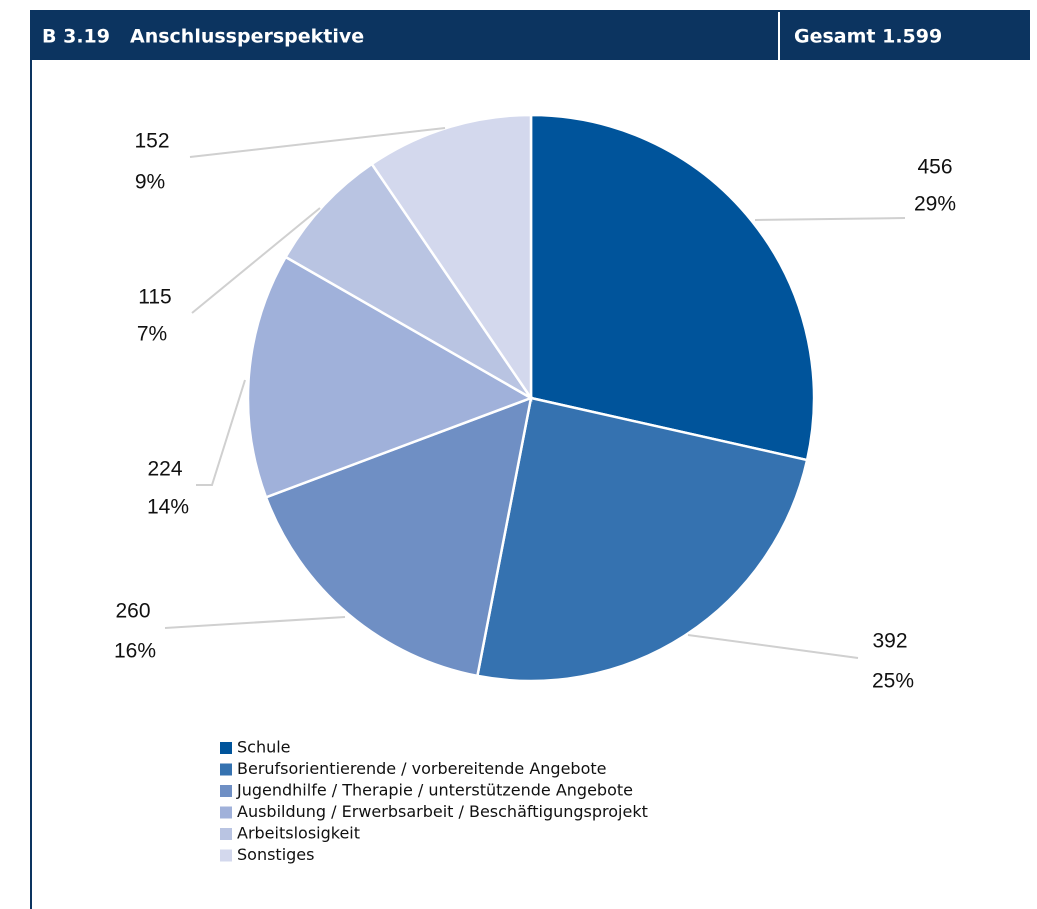  Describe the element at coordinates (151, 141) in the screenshot. I see `value-label: 152` at that location.